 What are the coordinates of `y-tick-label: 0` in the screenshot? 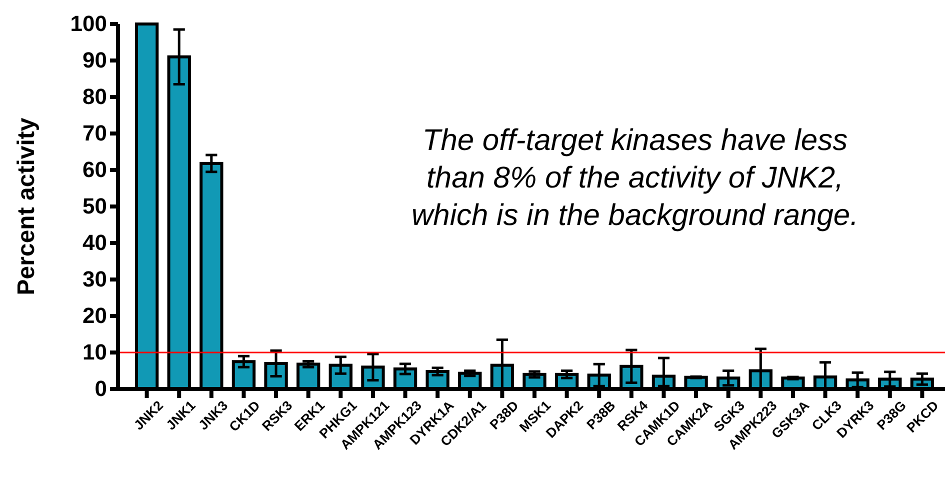 It's located at (100, 389).